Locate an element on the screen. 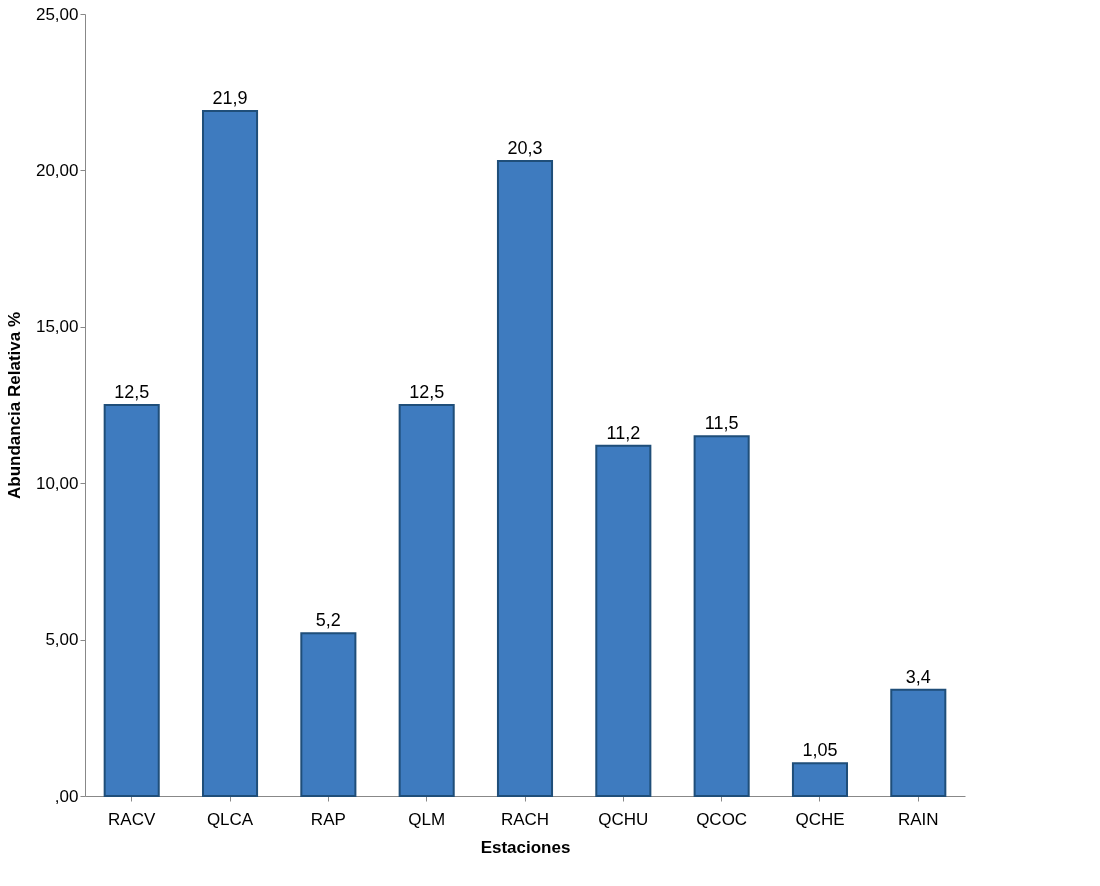 Image resolution: width=1100 pixels, height=886 pixels. data-label: 5,2 is located at coordinates (328, 620).